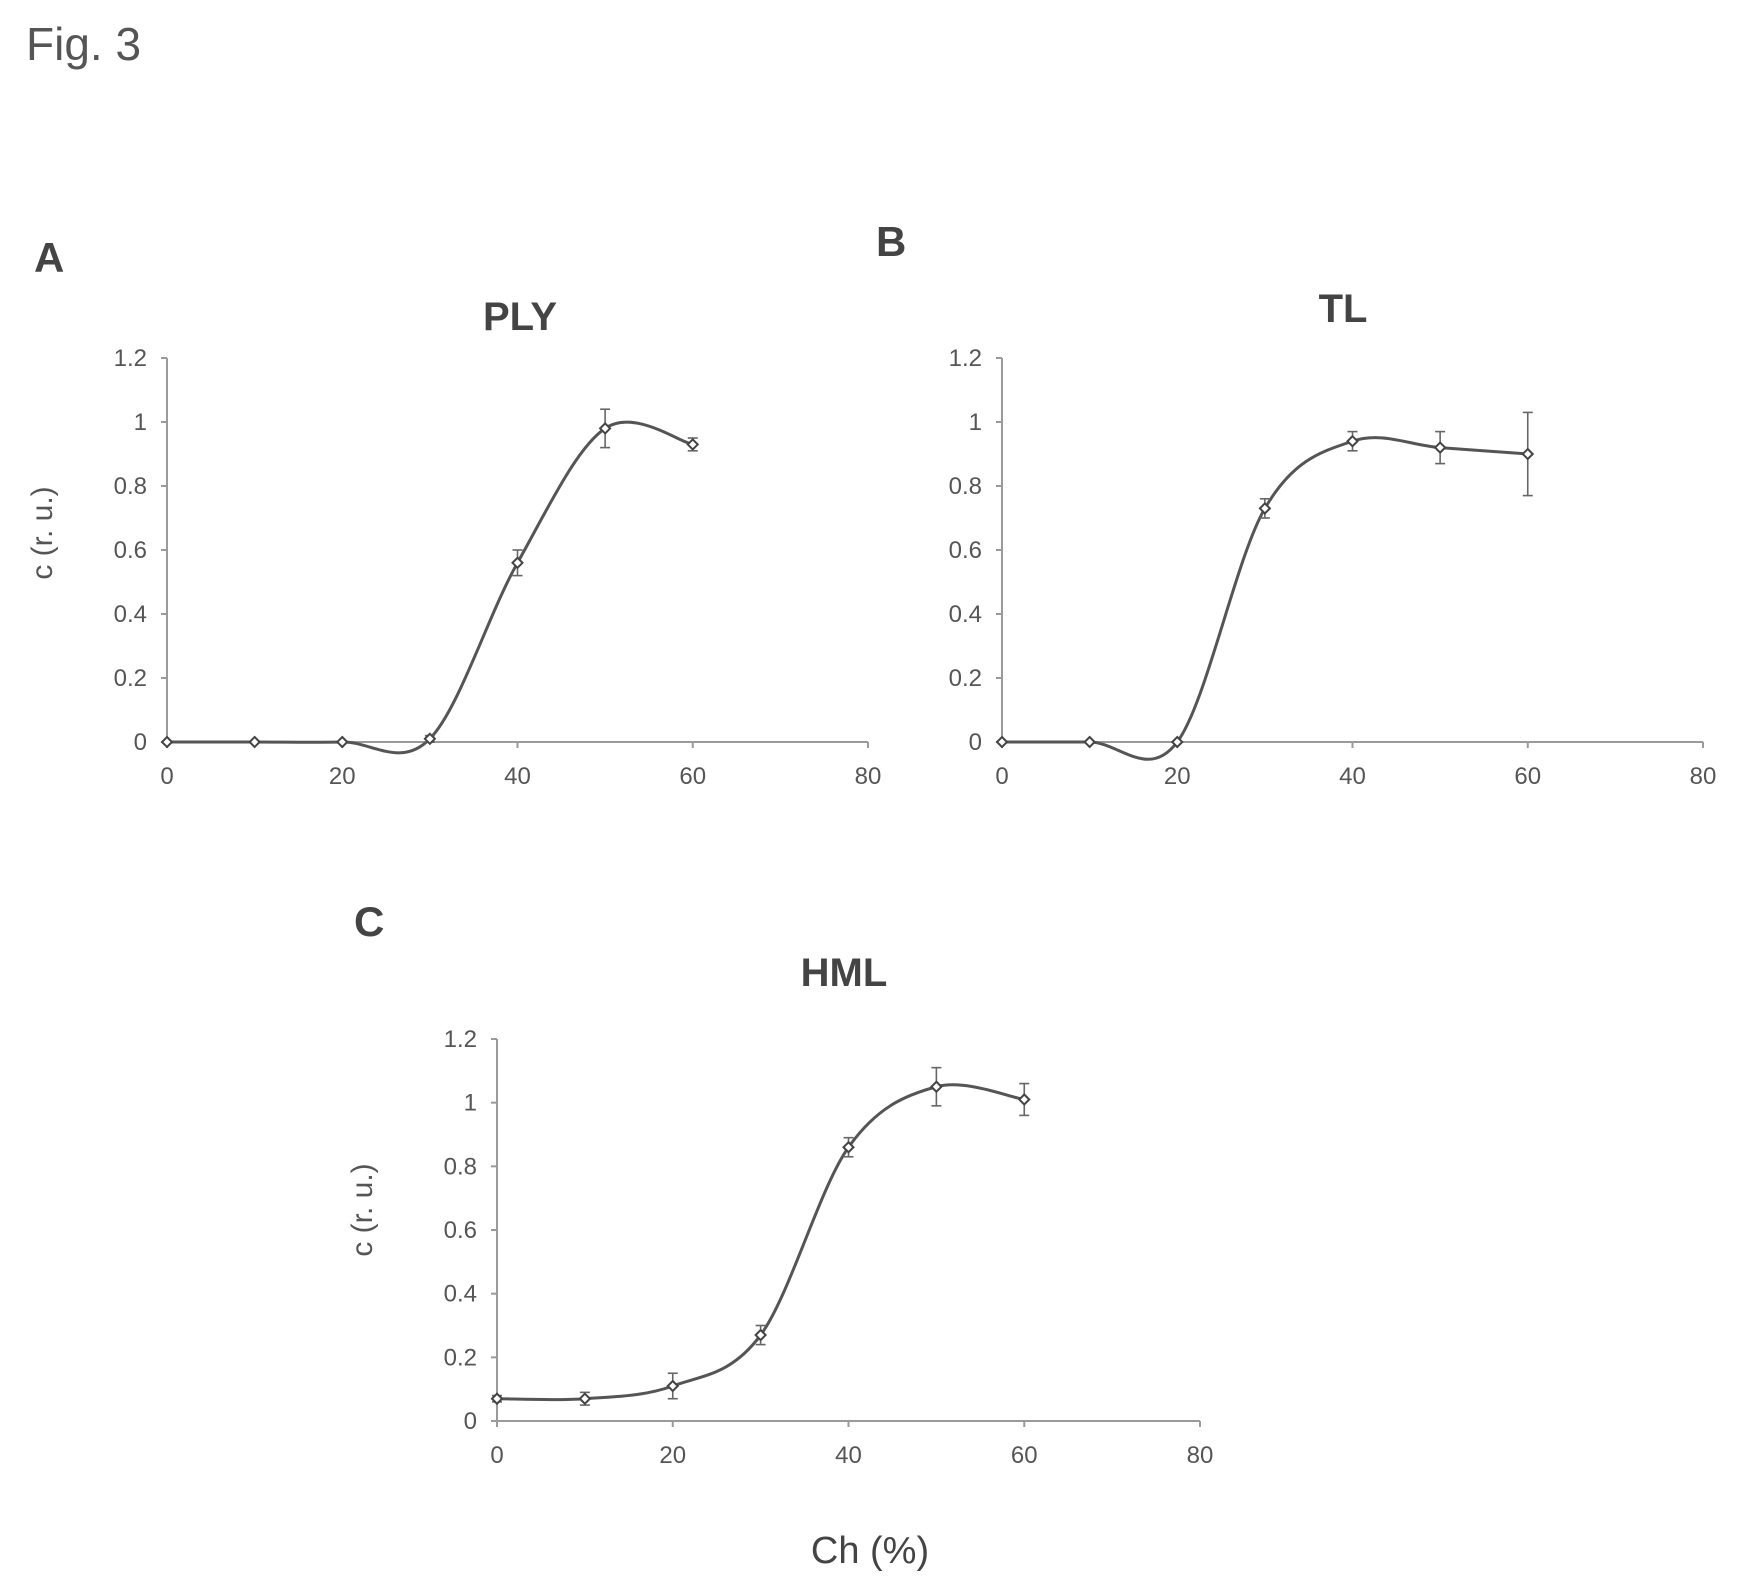 The image size is (1737, 1586). Describe the element at coordinates (891, 241) in the screenshot. I see `panel-letter-b: B` at that location.